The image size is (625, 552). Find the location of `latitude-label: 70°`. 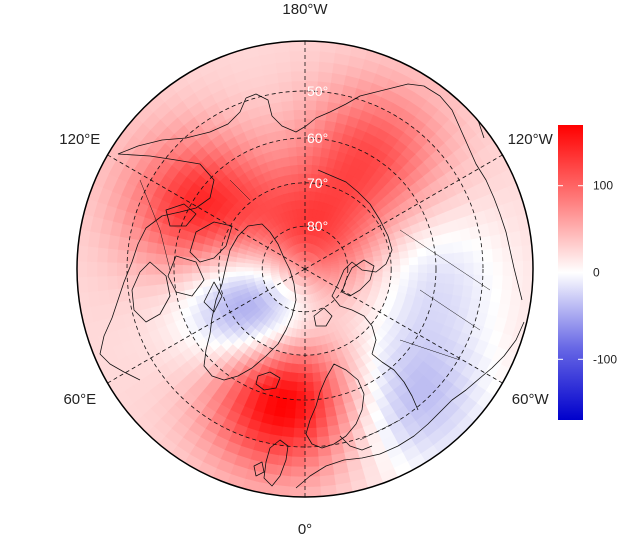

latitude-label: 70° is located at coordinates (317, 183).